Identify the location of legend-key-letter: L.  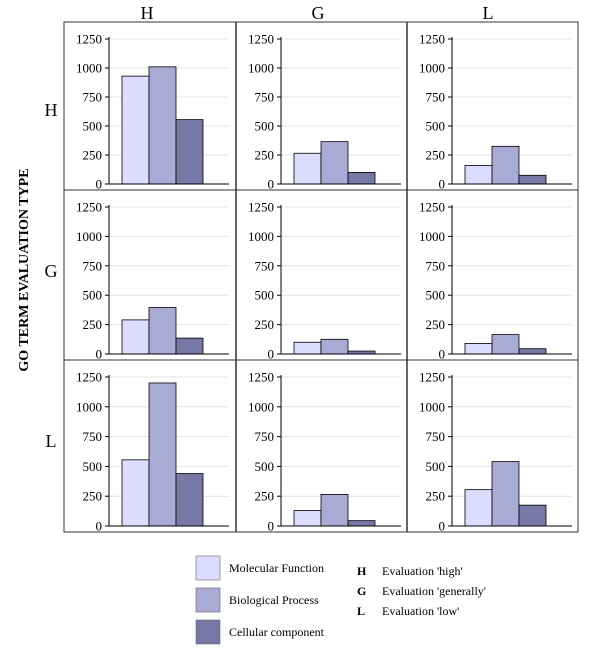
(361, 611).